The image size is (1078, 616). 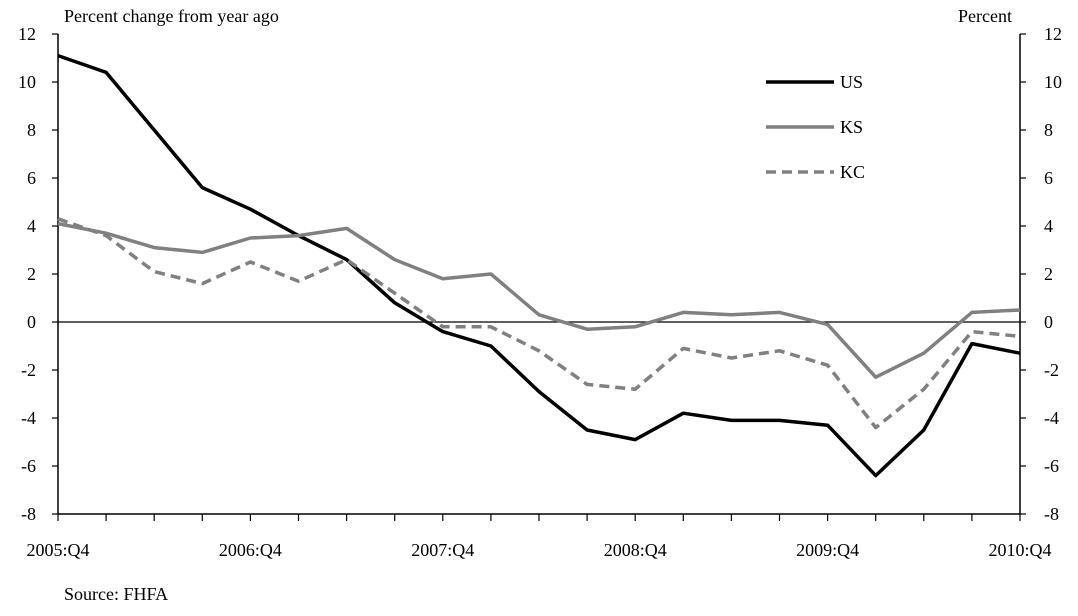 I want to click on y-tick-label-left: 6, so click(x=31, y=178).